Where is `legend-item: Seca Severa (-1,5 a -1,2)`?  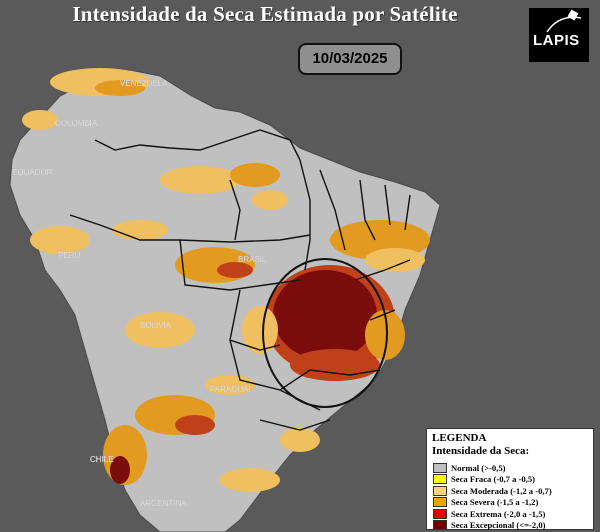
legend-item: Seca Severa (-1,5 a -1,2) is located at coordinates (492, 503).